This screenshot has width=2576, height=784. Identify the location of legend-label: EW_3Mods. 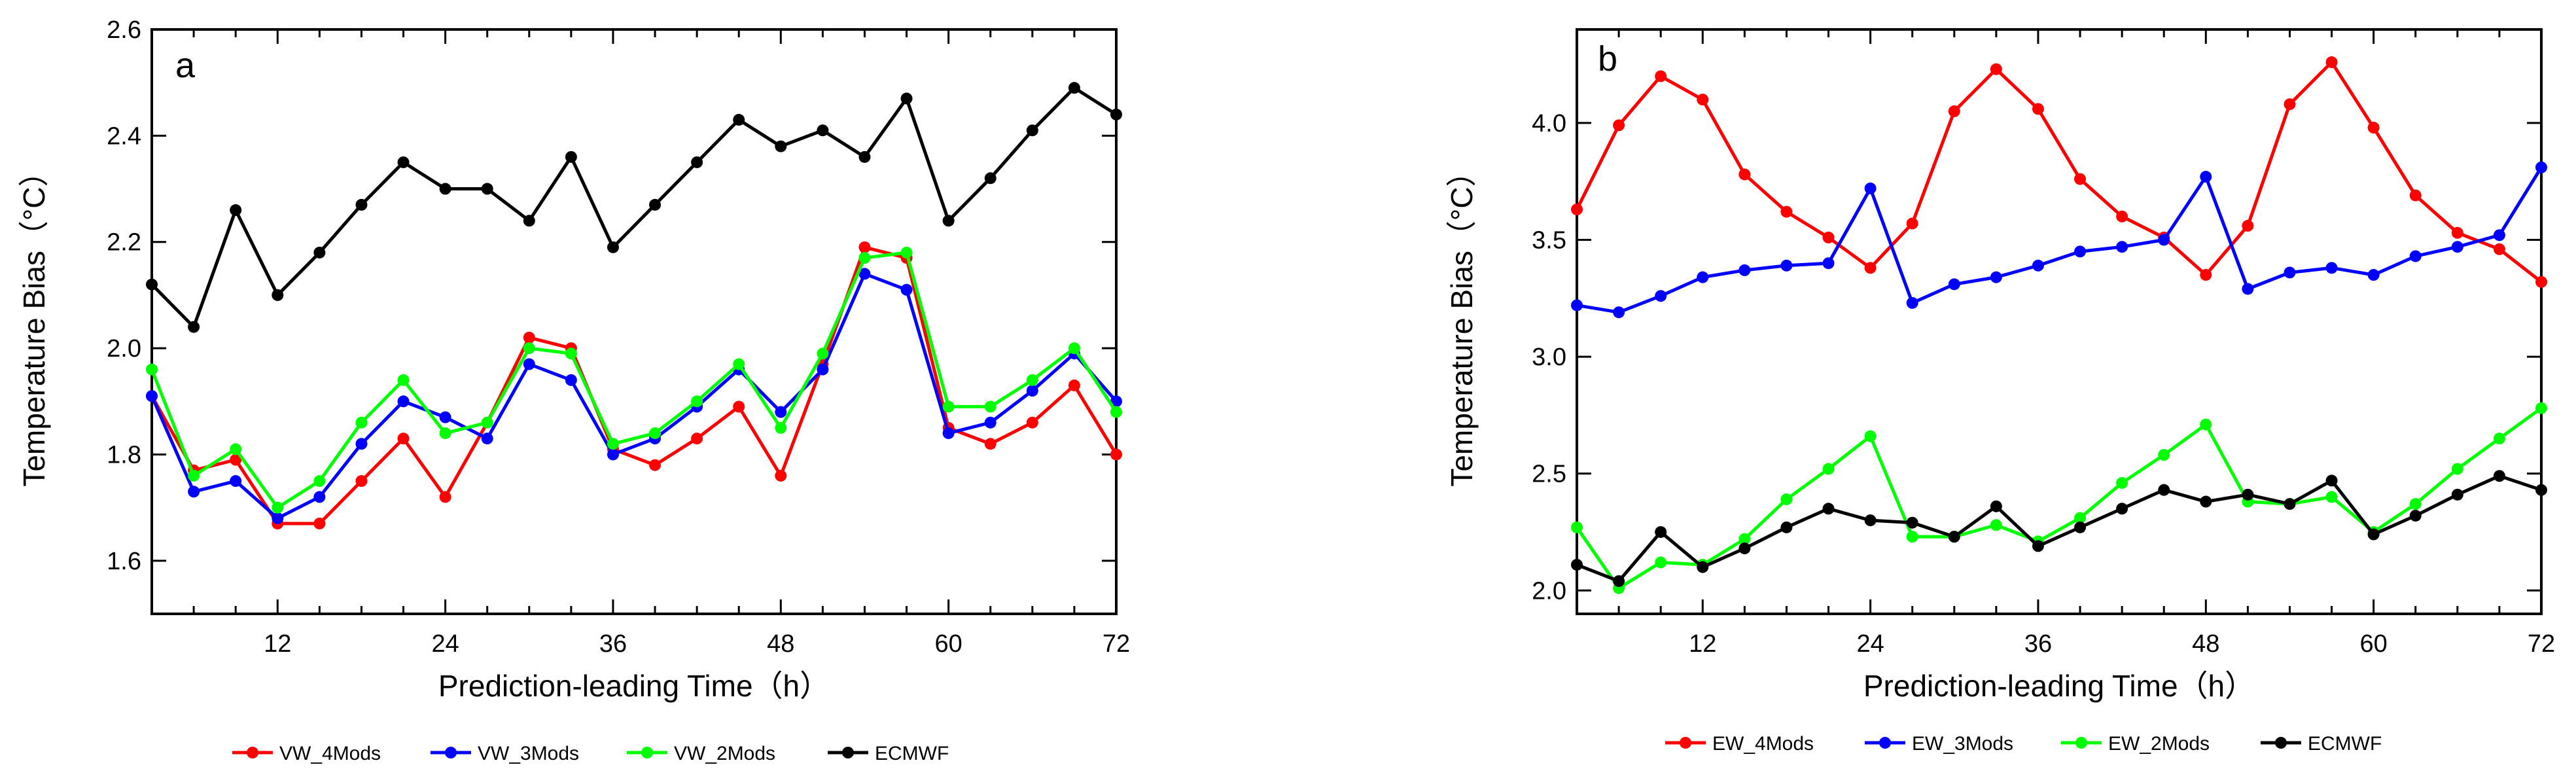
(1963, 744).